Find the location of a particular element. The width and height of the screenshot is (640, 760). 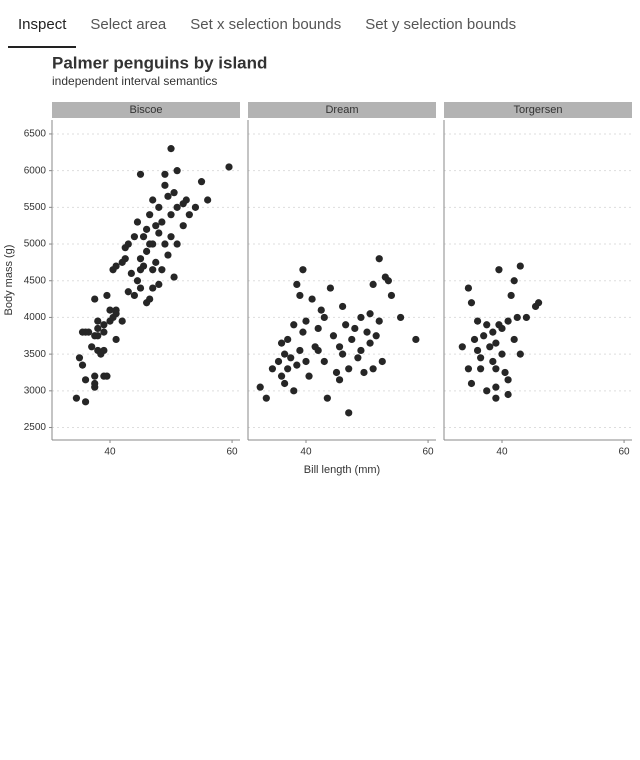

y-tick-label: 3000 is located at coordinates (35, 390).